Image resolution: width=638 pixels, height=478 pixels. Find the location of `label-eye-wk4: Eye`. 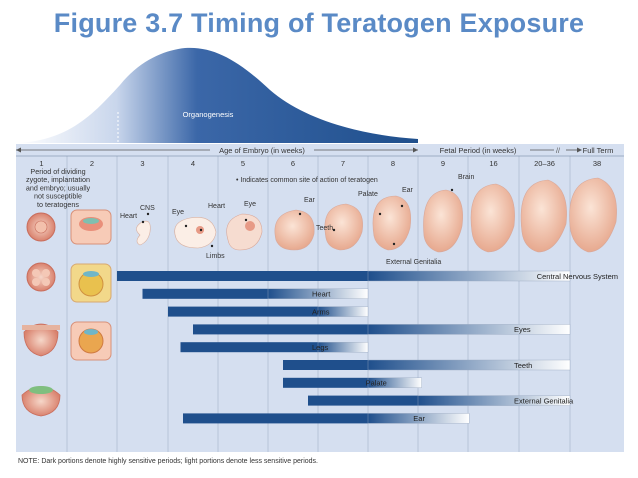

label-eye-wk4: Eye is located at coordinates (178, 212).